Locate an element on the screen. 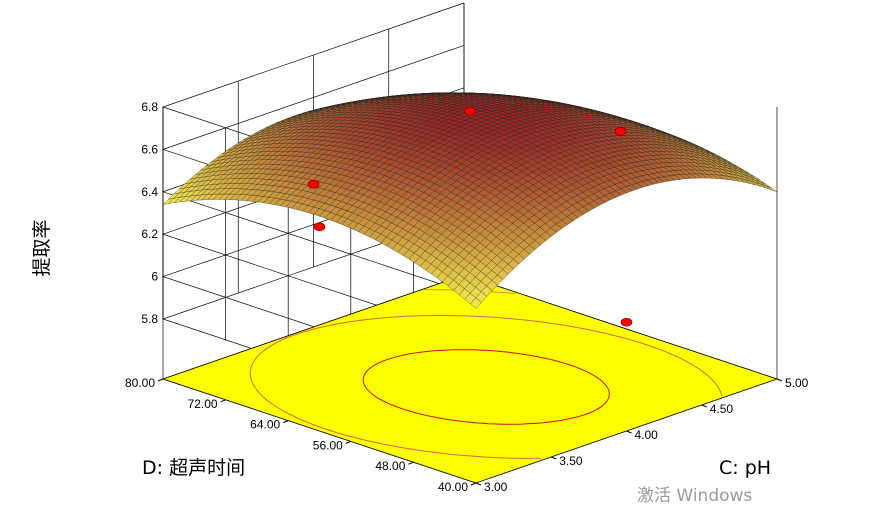  y-tick-label: 80.00 is located at coordinates (140, 383).